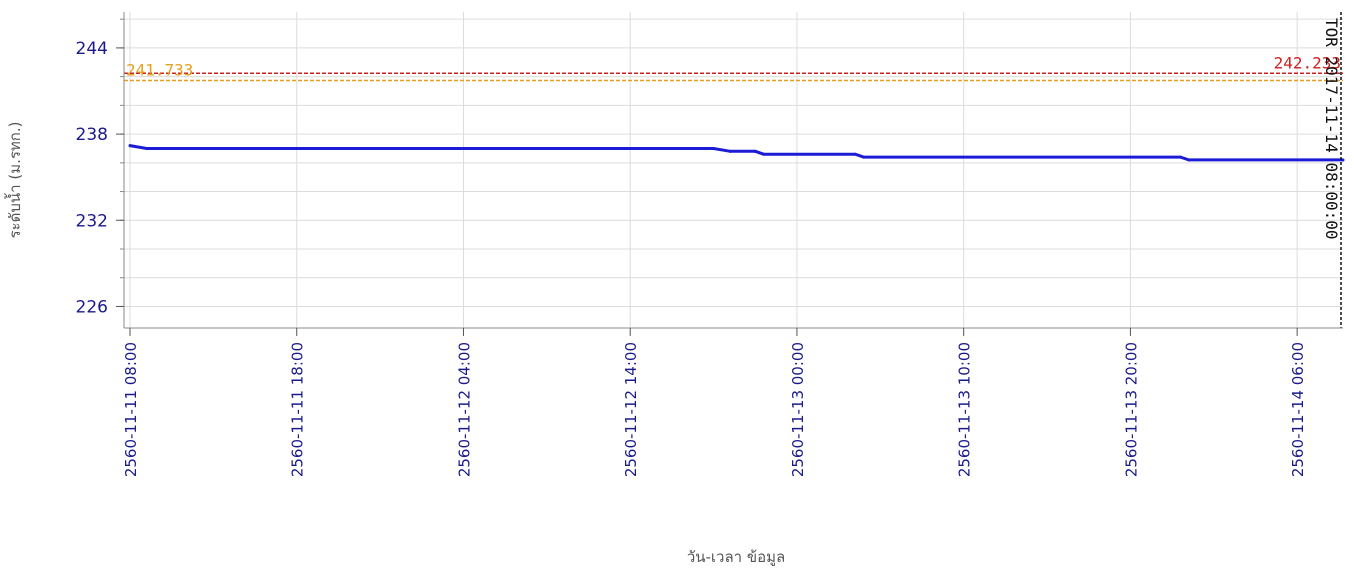 Image resolution: width=1354 pixels, height=569 pixels. What do you see at coordinates (1307, 62) in the screenshot?
I see `reference-line-label: 242.233` at bounding box center [1307, 62].